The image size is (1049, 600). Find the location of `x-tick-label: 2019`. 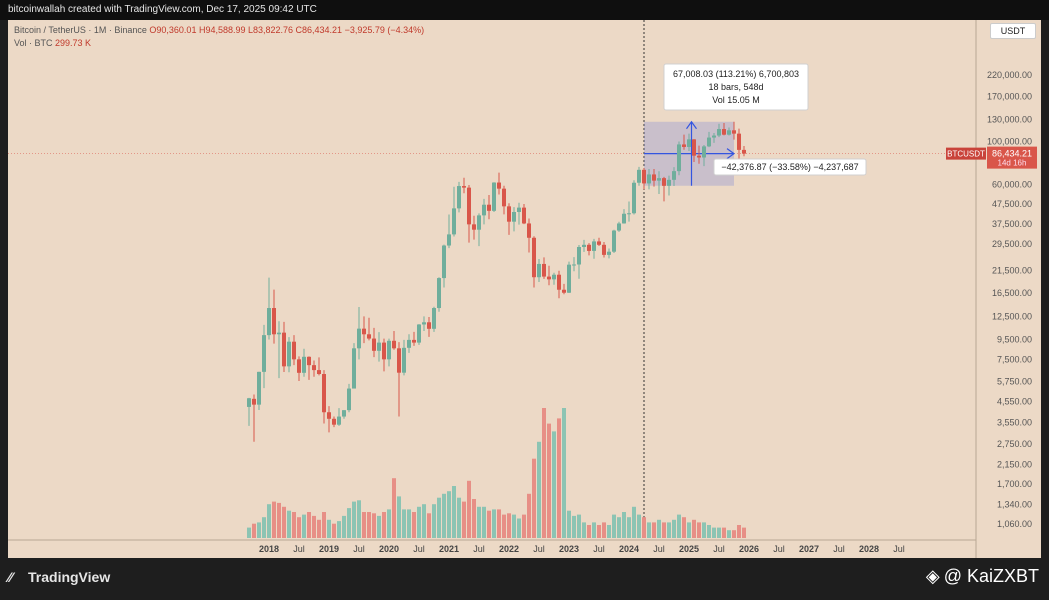

x-tick-label: 2019 is located at coordinates (329, 549).